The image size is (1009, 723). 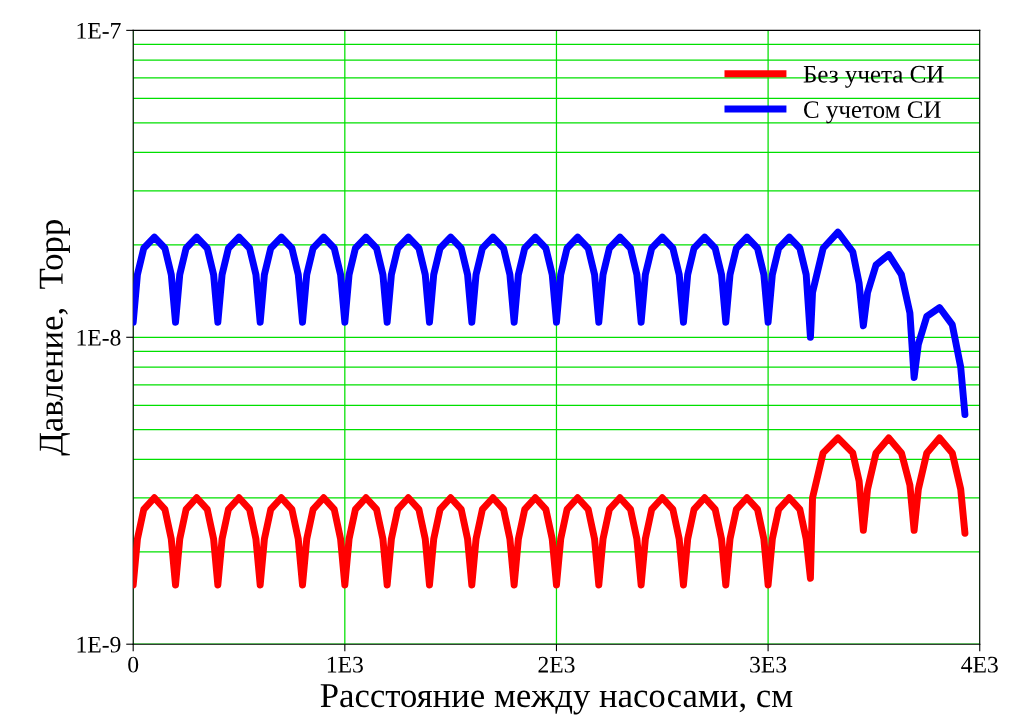 I want to click on x-tick-label: 0, so click(x=133, y=664).